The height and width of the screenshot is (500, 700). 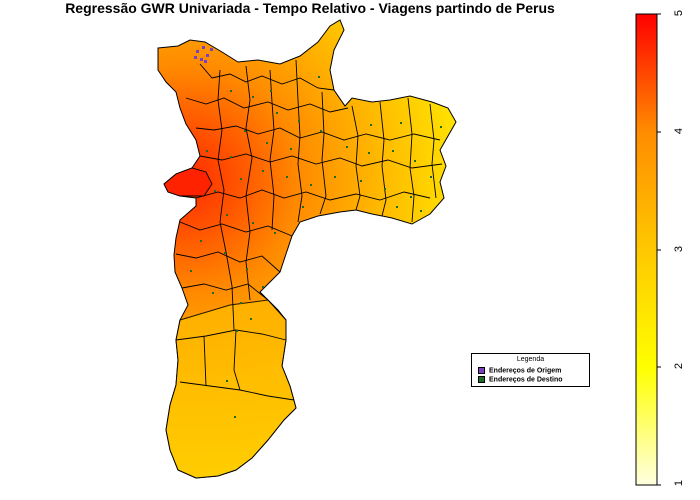 What do you see at coordinates (188, 182) in the screenshot?
I see `district-west` at bounding box center [188, 182].